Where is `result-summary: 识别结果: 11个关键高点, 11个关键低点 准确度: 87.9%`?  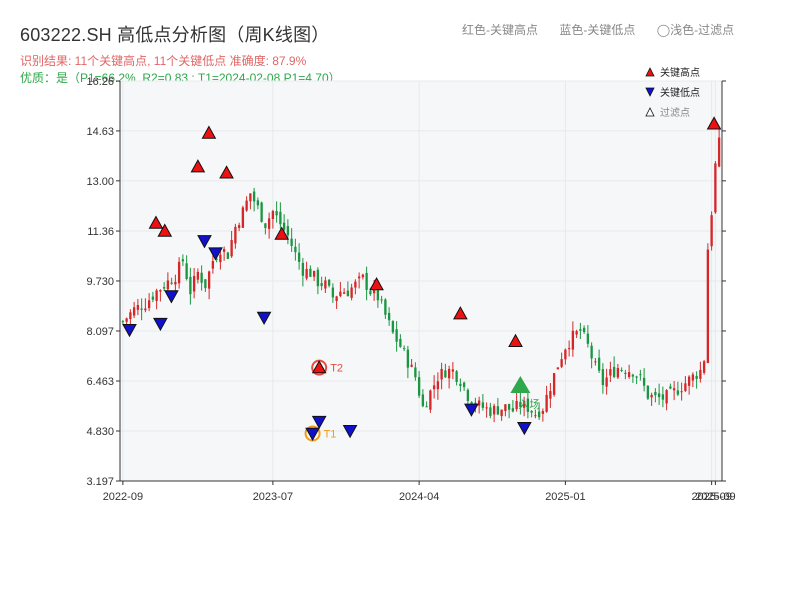
result-summary: 识别结果: 11个关键高点, 11个关键低点 准确度: 87.9% is located at coordinates (163, 61).